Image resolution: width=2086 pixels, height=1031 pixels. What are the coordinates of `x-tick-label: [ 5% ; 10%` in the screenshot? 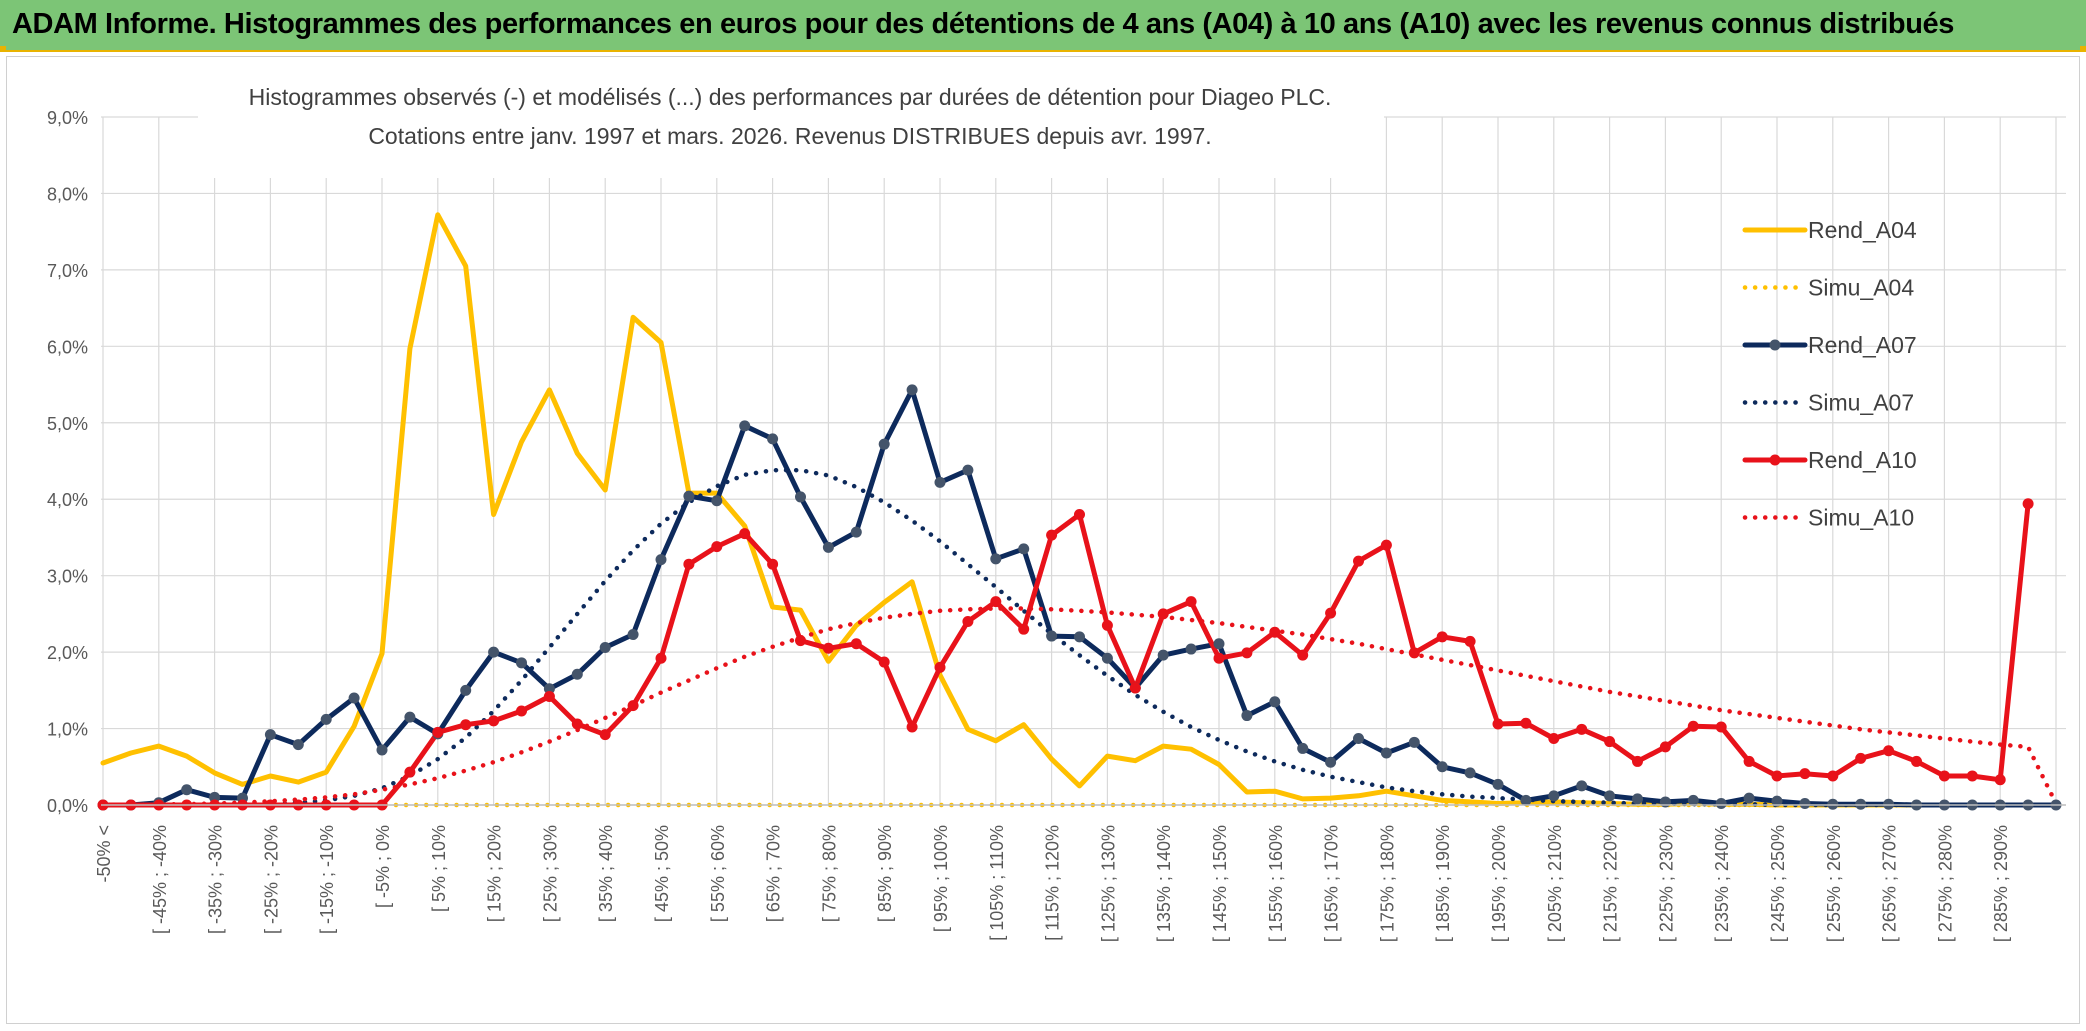 It's located at (439, 868).